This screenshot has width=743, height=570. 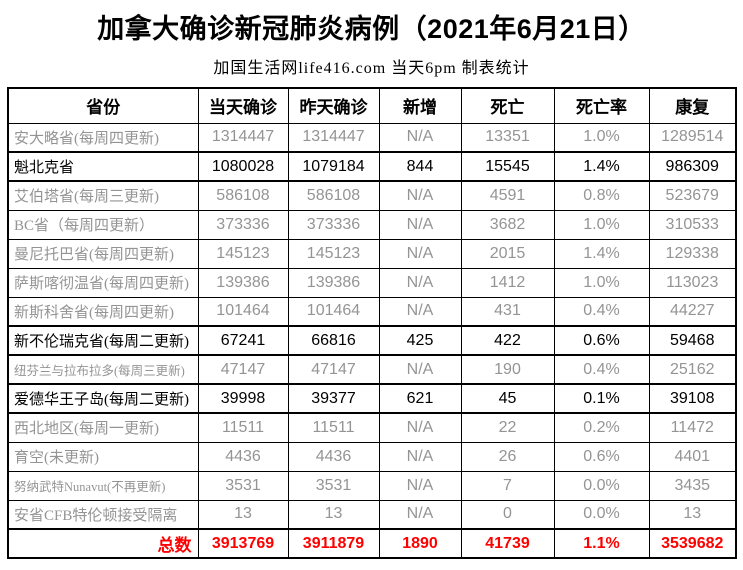 I want to click on today-cell: 586108, so click(x=243, y=195).